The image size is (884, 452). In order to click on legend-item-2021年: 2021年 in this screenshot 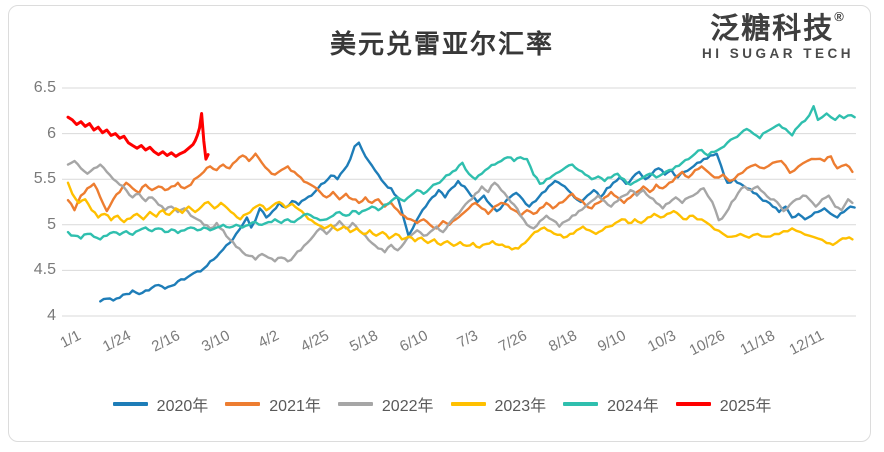, I will do `click(273, 404)`.